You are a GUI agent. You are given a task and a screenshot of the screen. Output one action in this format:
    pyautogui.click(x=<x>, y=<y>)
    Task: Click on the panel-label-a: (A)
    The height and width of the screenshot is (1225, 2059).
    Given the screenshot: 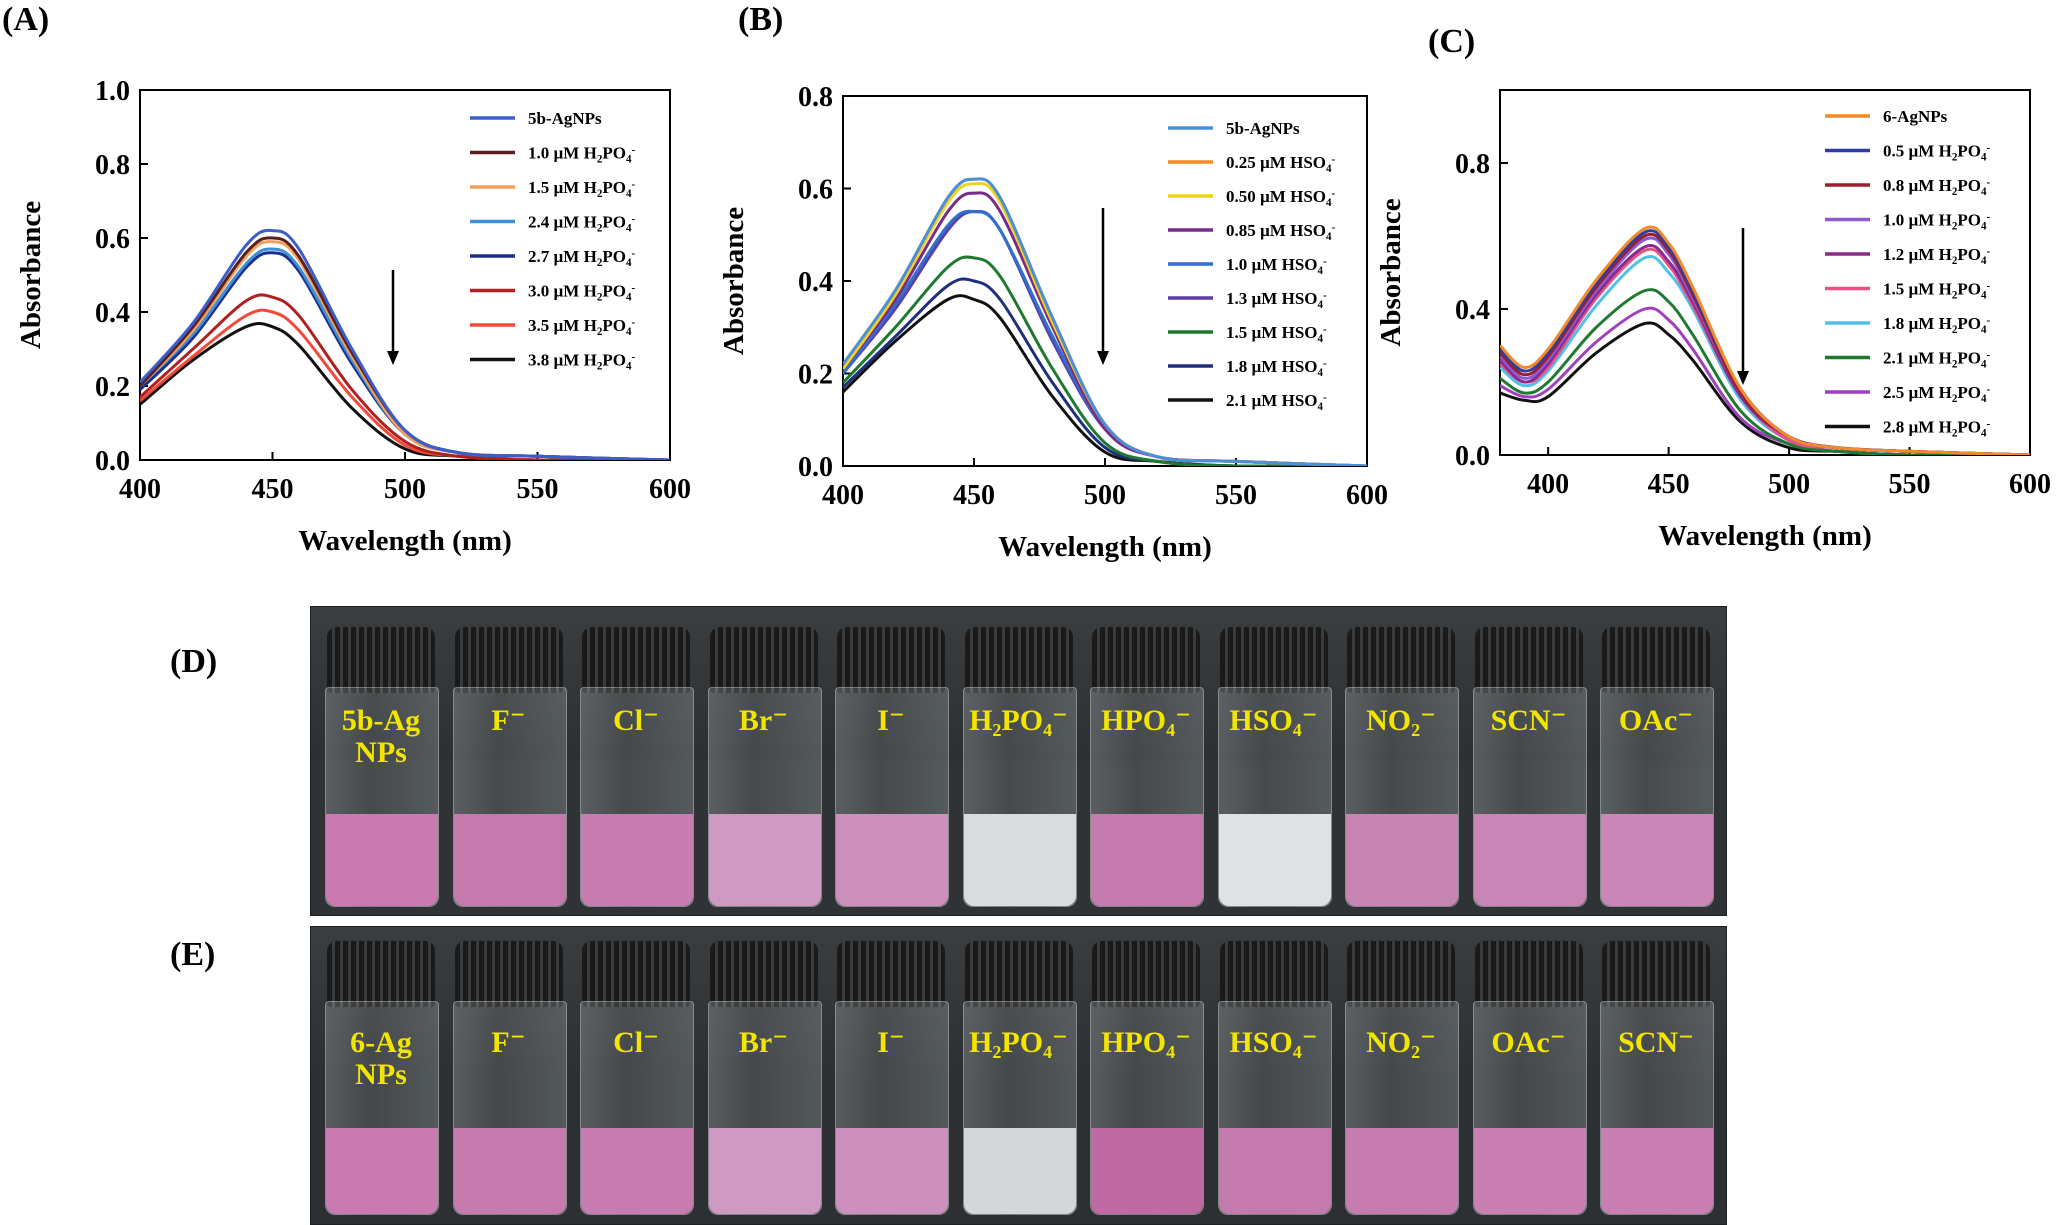 What is the action you would take?
    pyautogui.click(x=25, y=19)
    